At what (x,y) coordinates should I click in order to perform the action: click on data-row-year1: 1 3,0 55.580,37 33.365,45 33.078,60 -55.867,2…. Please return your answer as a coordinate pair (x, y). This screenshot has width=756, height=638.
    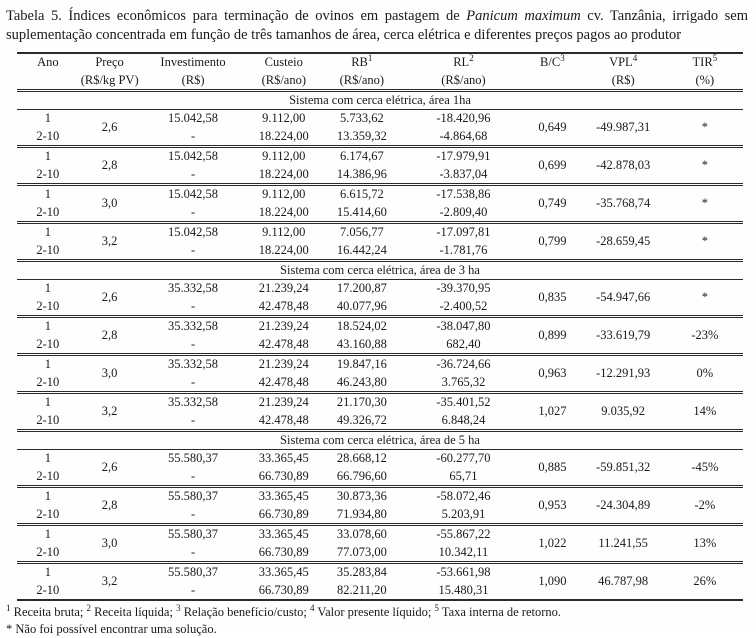
    Looking at the image, I should click on (380, 537).